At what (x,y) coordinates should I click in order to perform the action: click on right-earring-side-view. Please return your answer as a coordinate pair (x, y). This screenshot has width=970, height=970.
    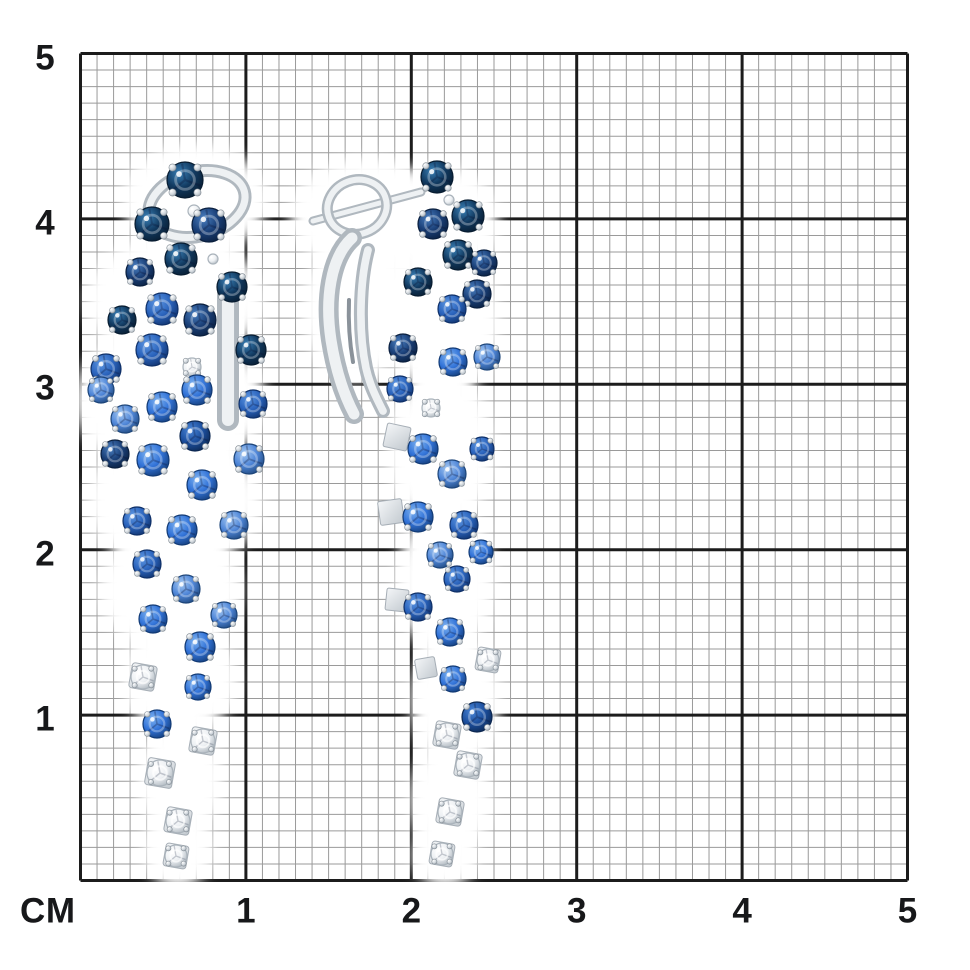
    Looking at the image, I should click on (405, 514).